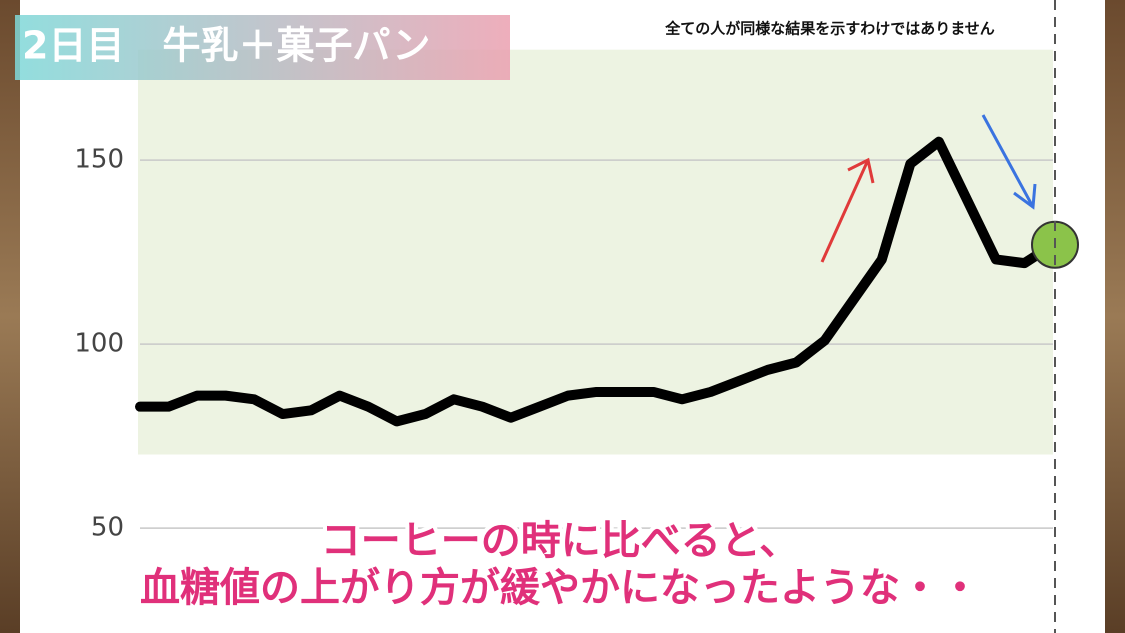  I want to click on up-arrow-head, so click(861, 170).